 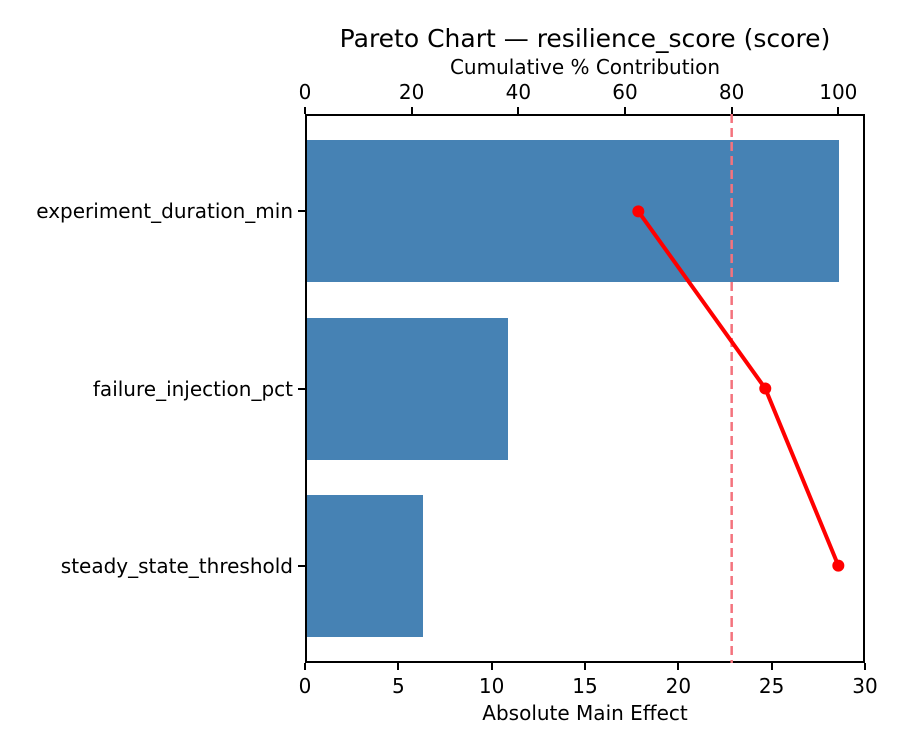 What do you see at coordinates (398, 686) in the screenshot?
I see `xtick-label-bottom: 5` at bounding box center [398, 686].